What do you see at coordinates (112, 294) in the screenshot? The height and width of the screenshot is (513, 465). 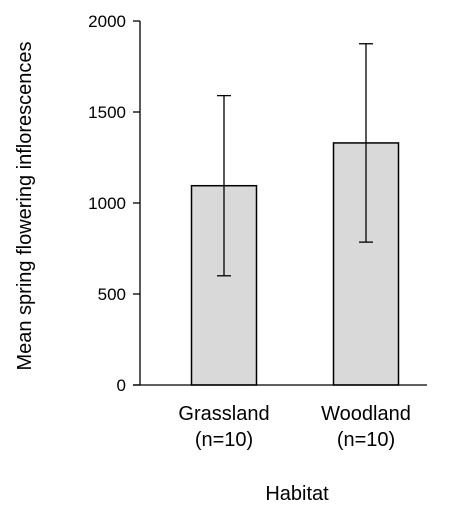 I see `y-tick-label: 500` at bounding box center [112, 294].